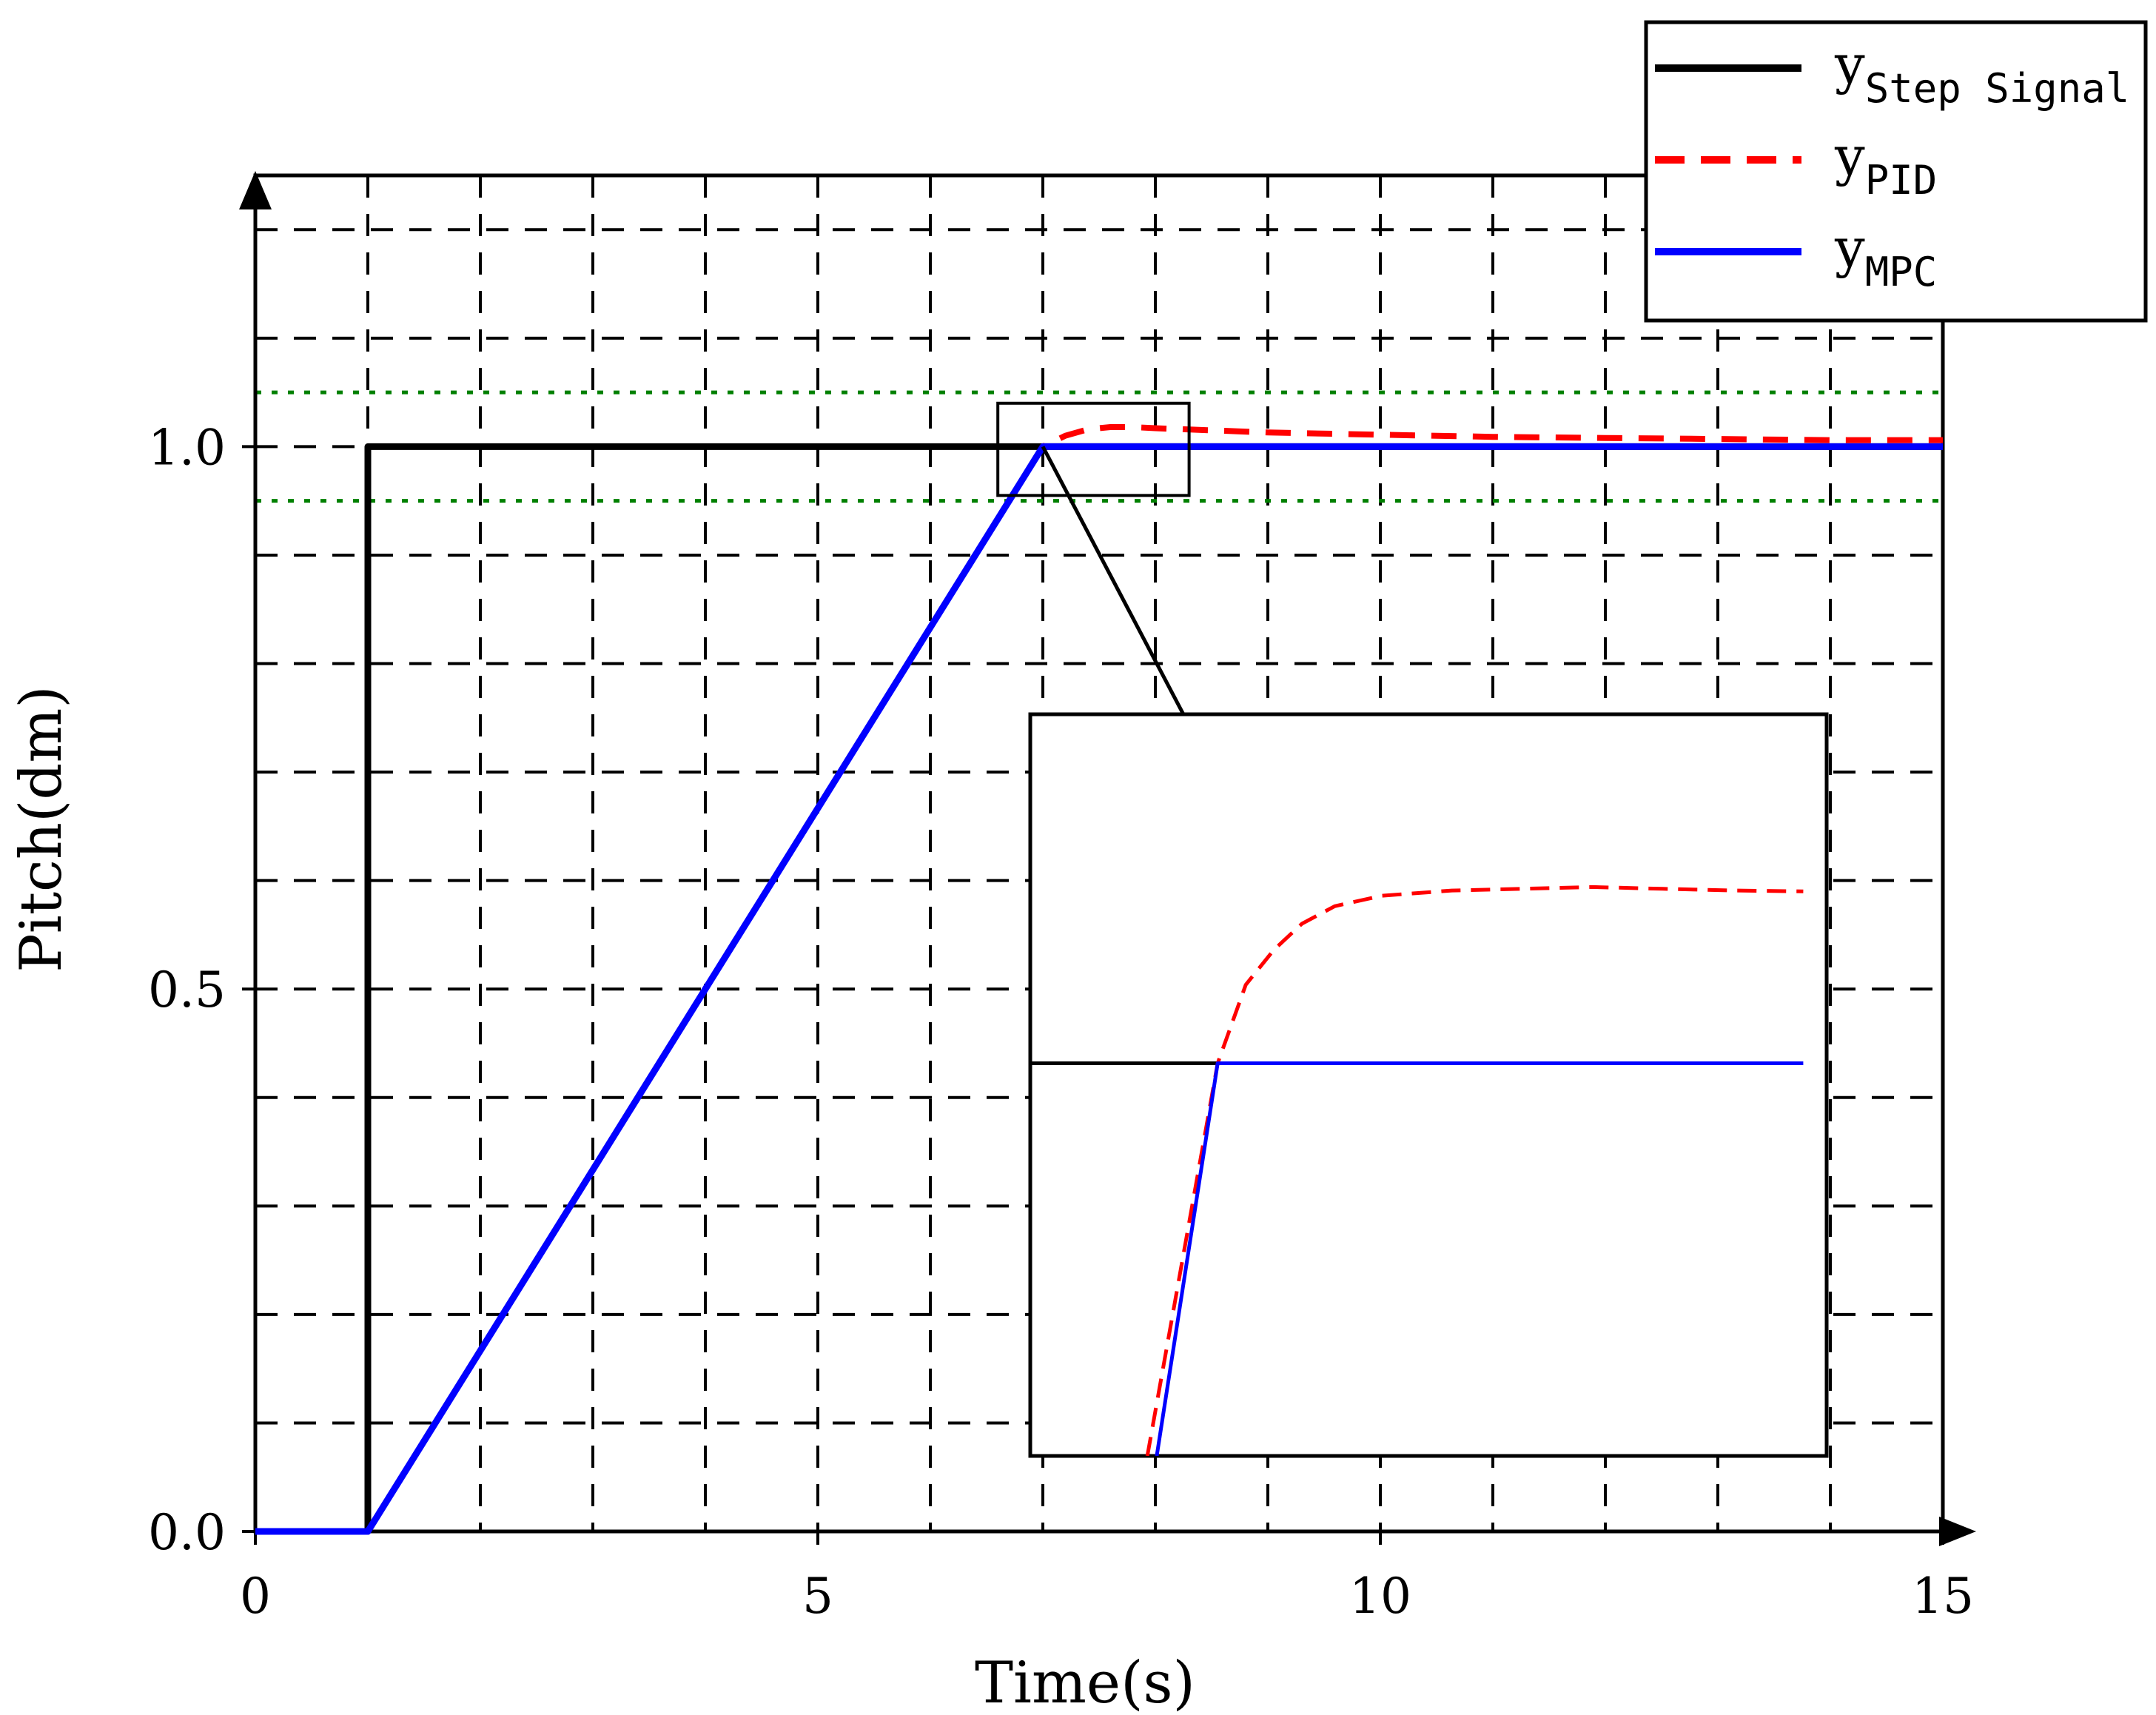 This screenshot has width=2156, height=1715. What do you see at coordinates (1093, 449) in the screenshot?
I see `zoom-rectangle` at bounding box center [1093, 449].